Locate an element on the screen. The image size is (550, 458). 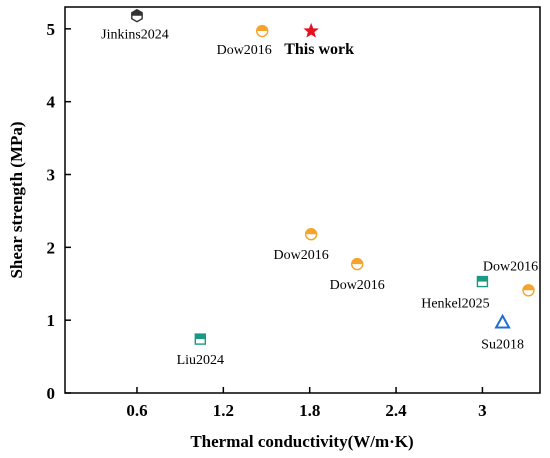
point-label: Su2018 is located at coordinates (502, 344).